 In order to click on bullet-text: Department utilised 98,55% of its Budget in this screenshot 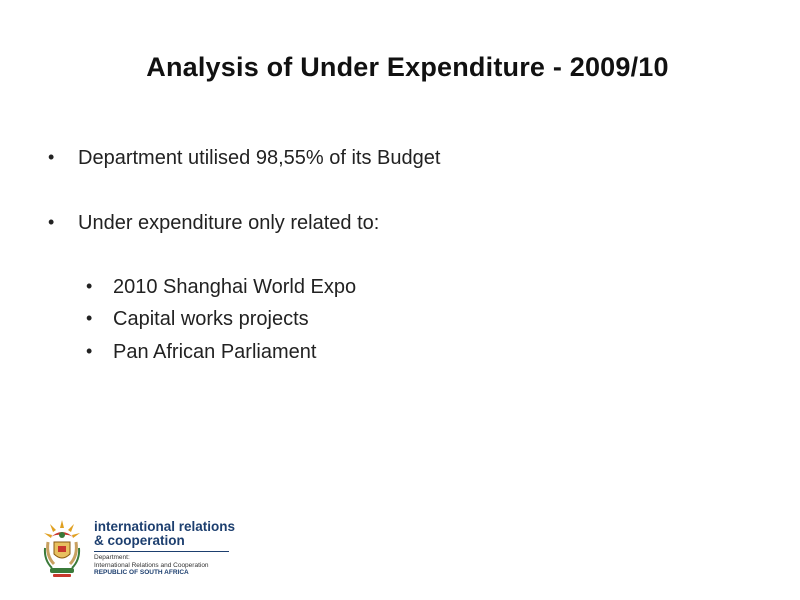, I will do `click(259, 158)`.